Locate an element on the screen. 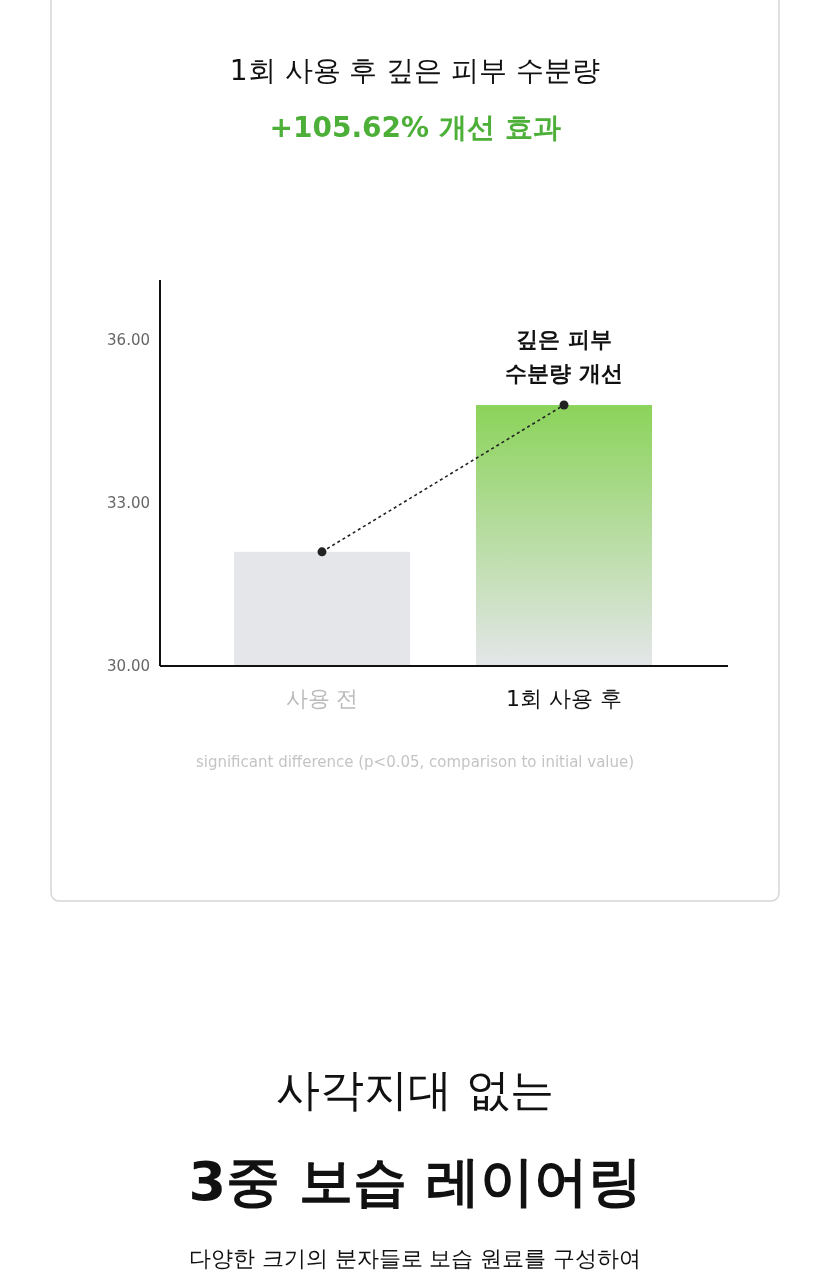  text: 3중 보습 레이어링 is located at coordinates (415, 1181).